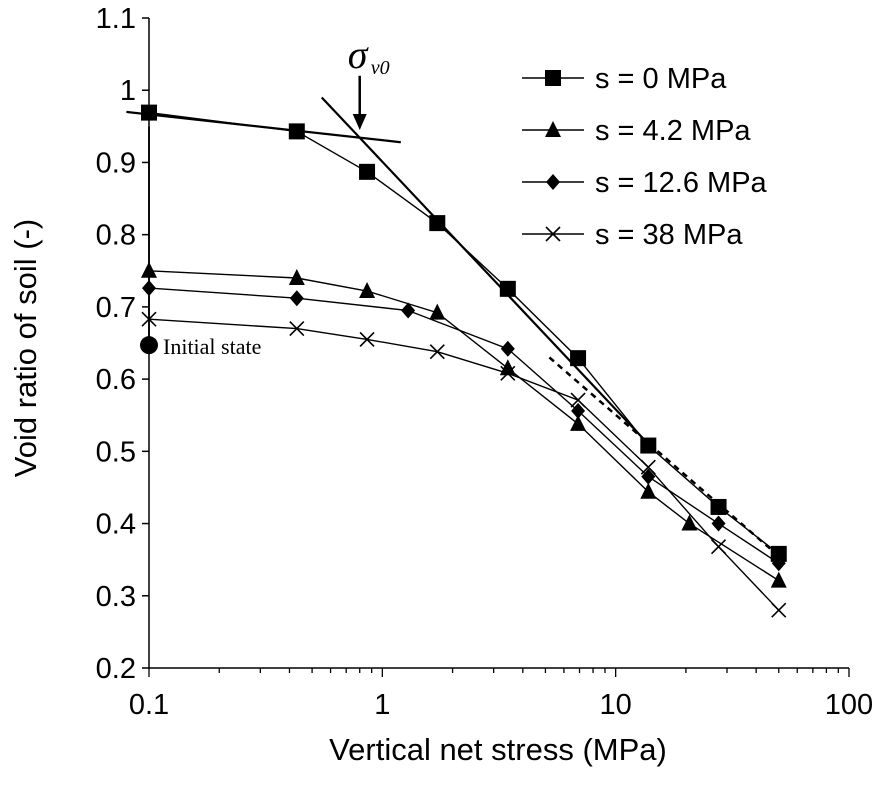 The width and height of the screenshot is (883, 789). I want to click on y-tick-label: 0.9, so click(116, 163).